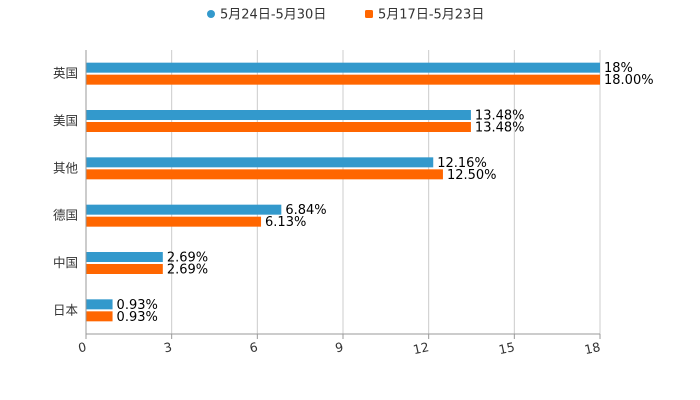 This screenshot has width=700, height=400. I want to click on x-tick-label: 6, so click(253, 347).